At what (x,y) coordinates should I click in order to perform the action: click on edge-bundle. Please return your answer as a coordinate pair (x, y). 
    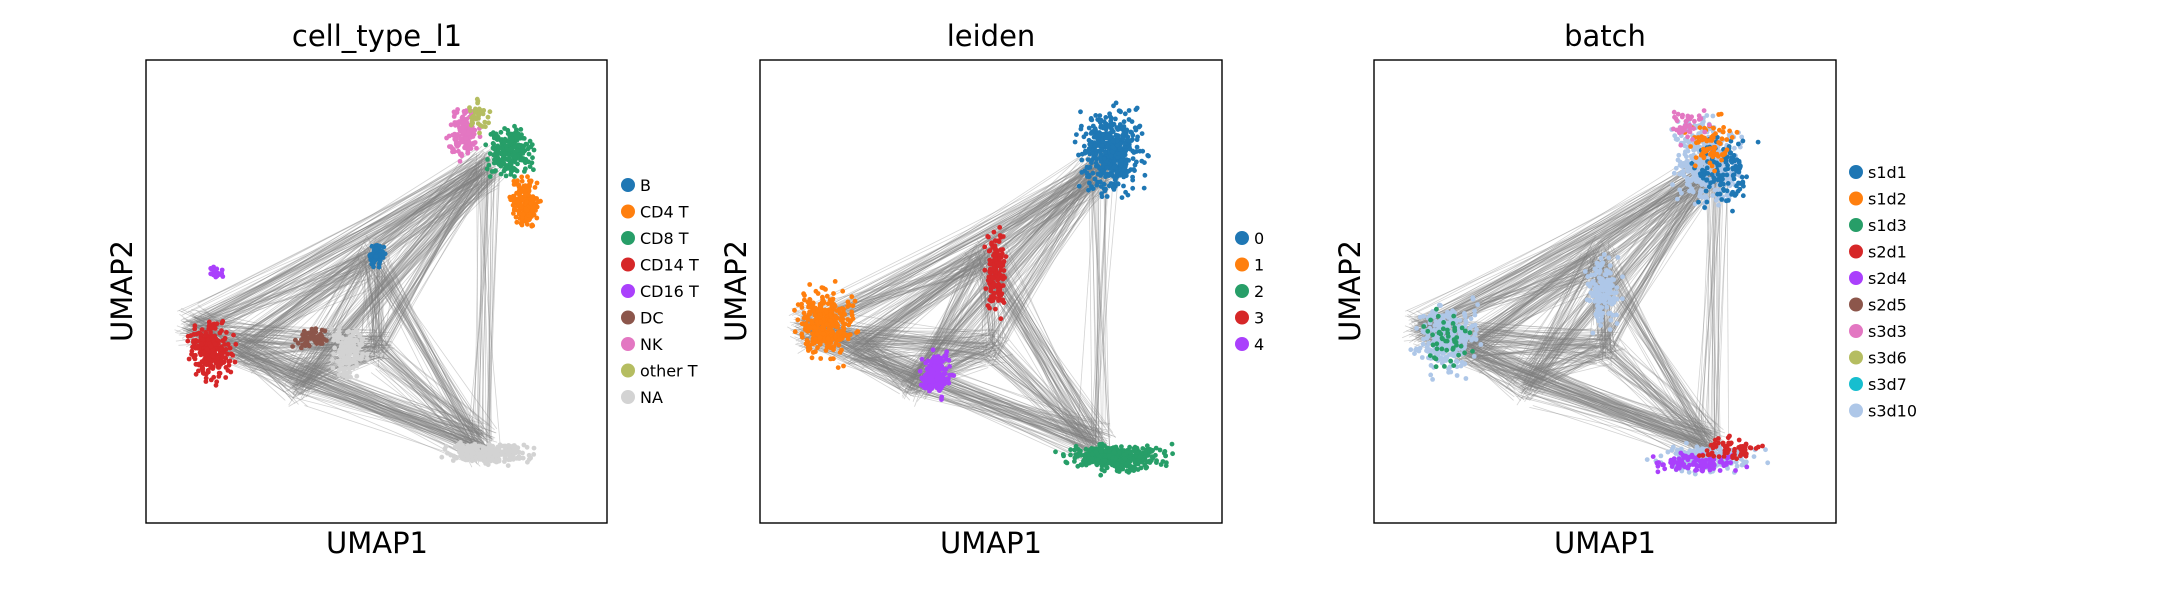
    Looking at the image, I should click on (1568, 306).